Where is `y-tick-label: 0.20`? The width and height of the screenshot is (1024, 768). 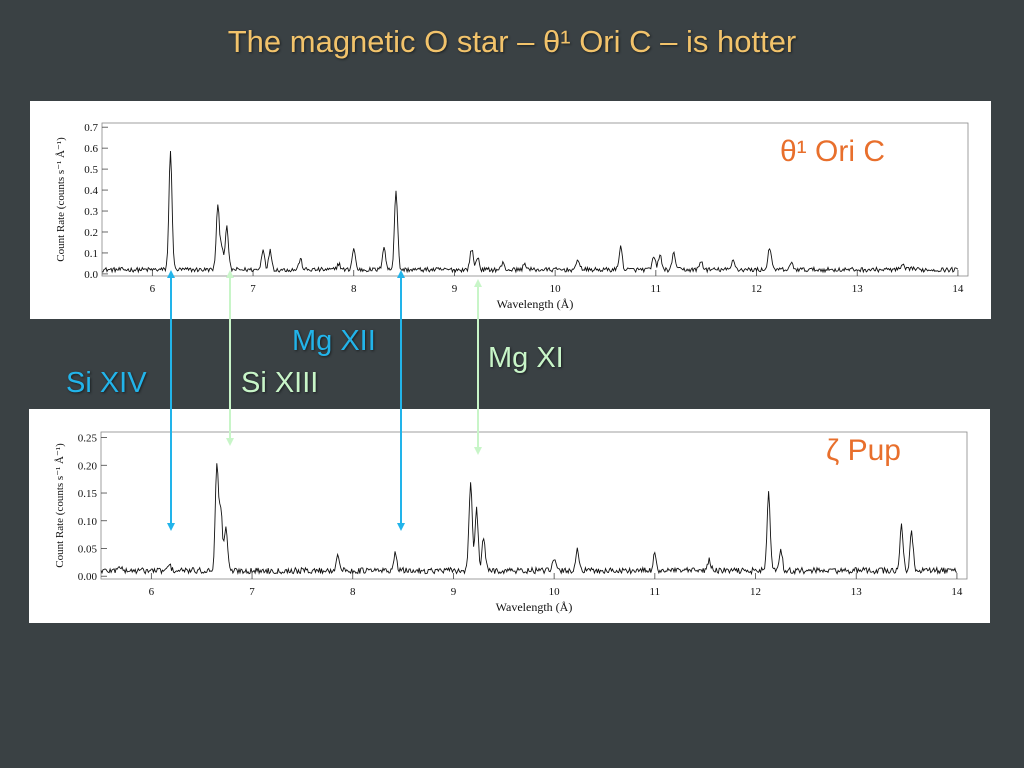
y-tick-label: 0.20 is located at coordinates (88, 466).